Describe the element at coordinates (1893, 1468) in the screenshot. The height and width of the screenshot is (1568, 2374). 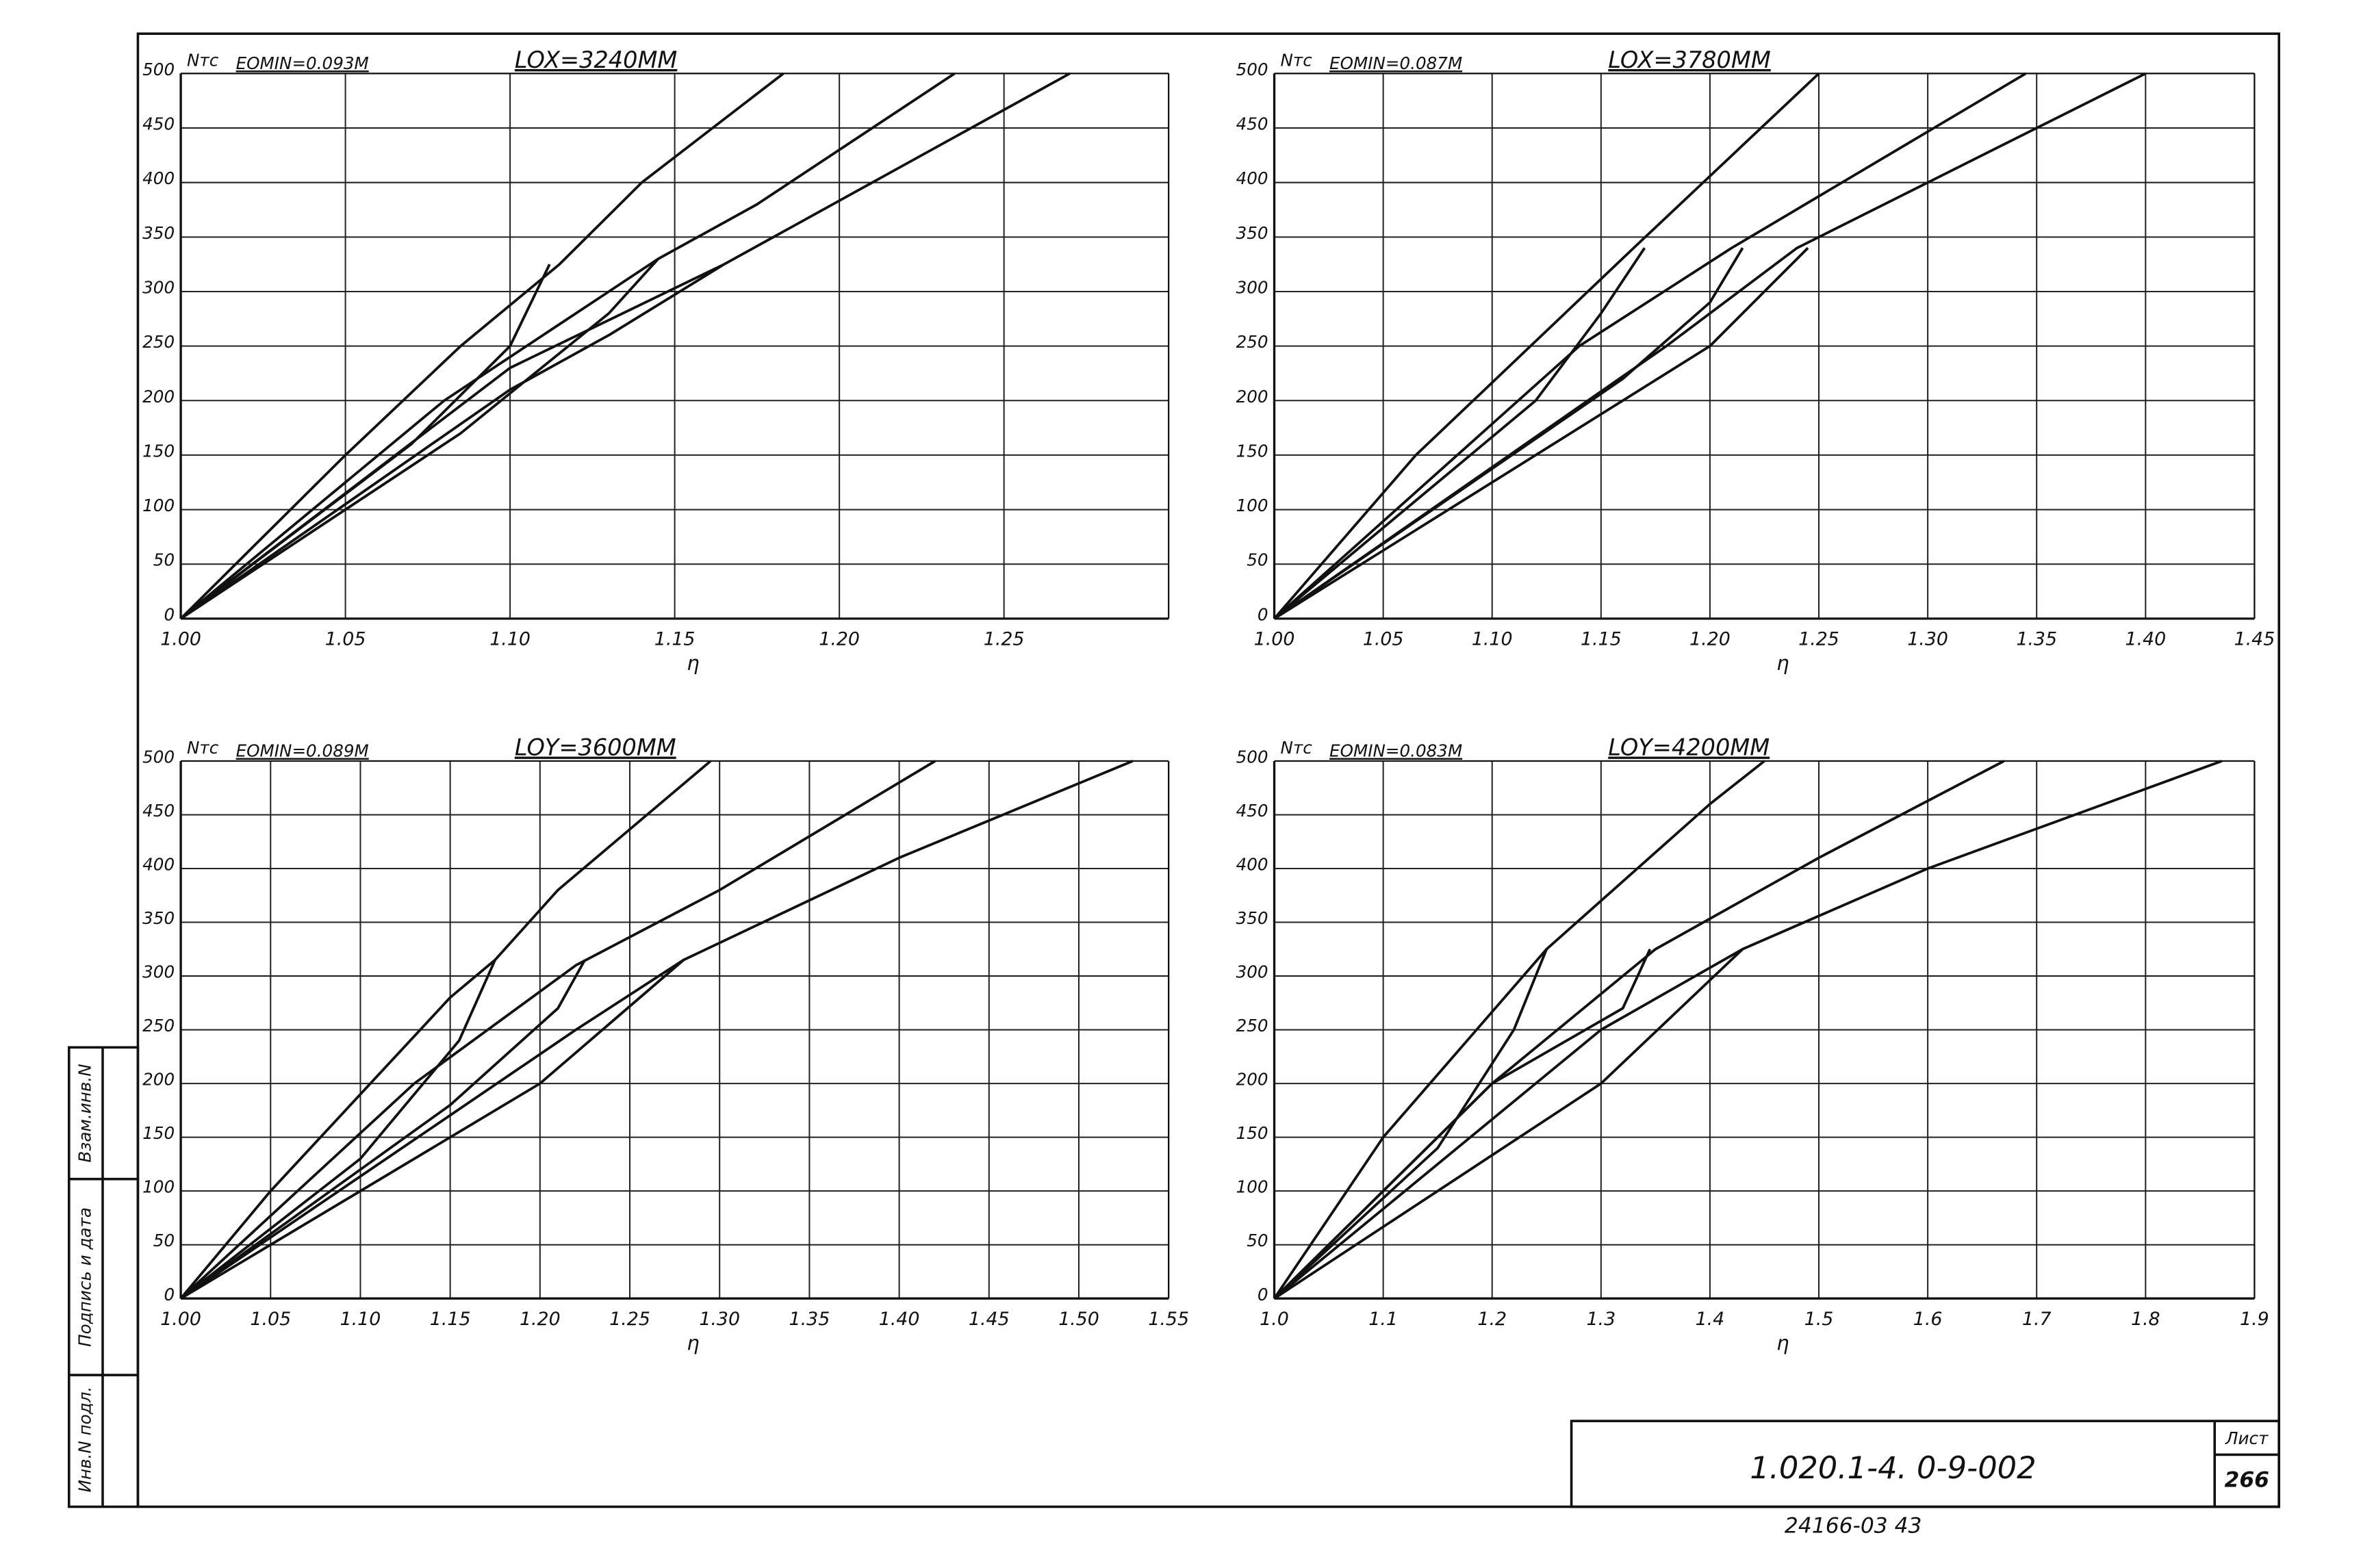
I see `drawing-code: 1.020.1-4. 0-9-002` at that location.